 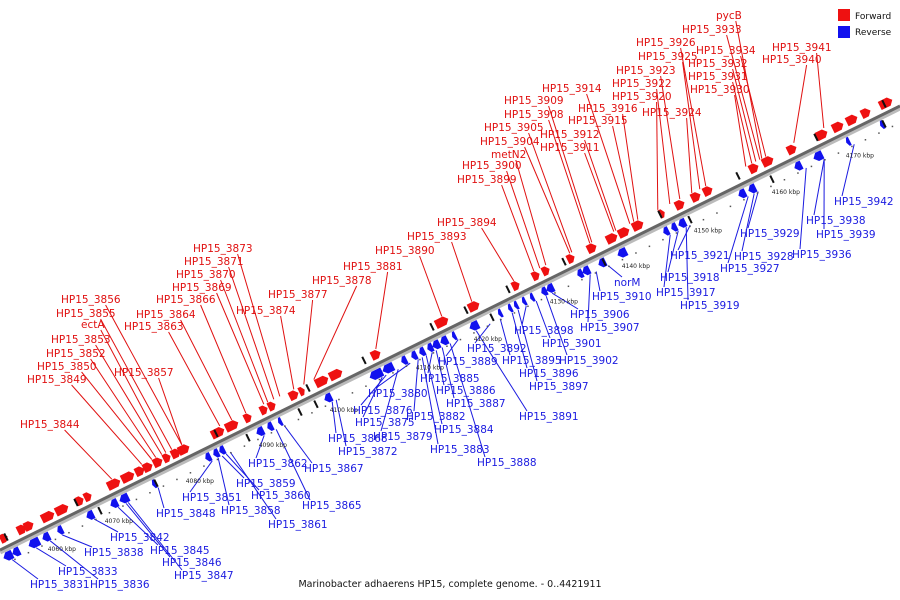 What do you see at coordinates (93, 325) in the screenshot?
I see `forward-gene-label: ectA` at bounding box center [93, 325].